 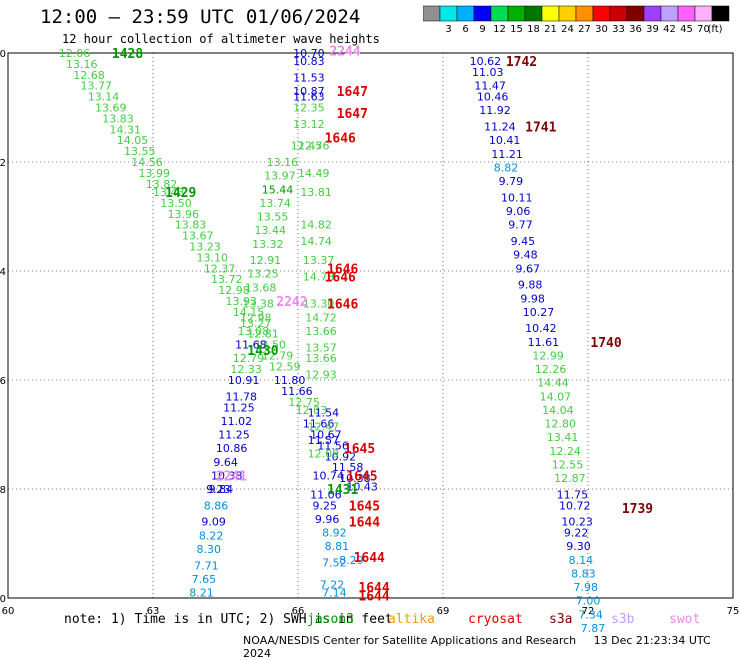 I want to click on wave-height-value: 11.54, so click(x=324, y=413).